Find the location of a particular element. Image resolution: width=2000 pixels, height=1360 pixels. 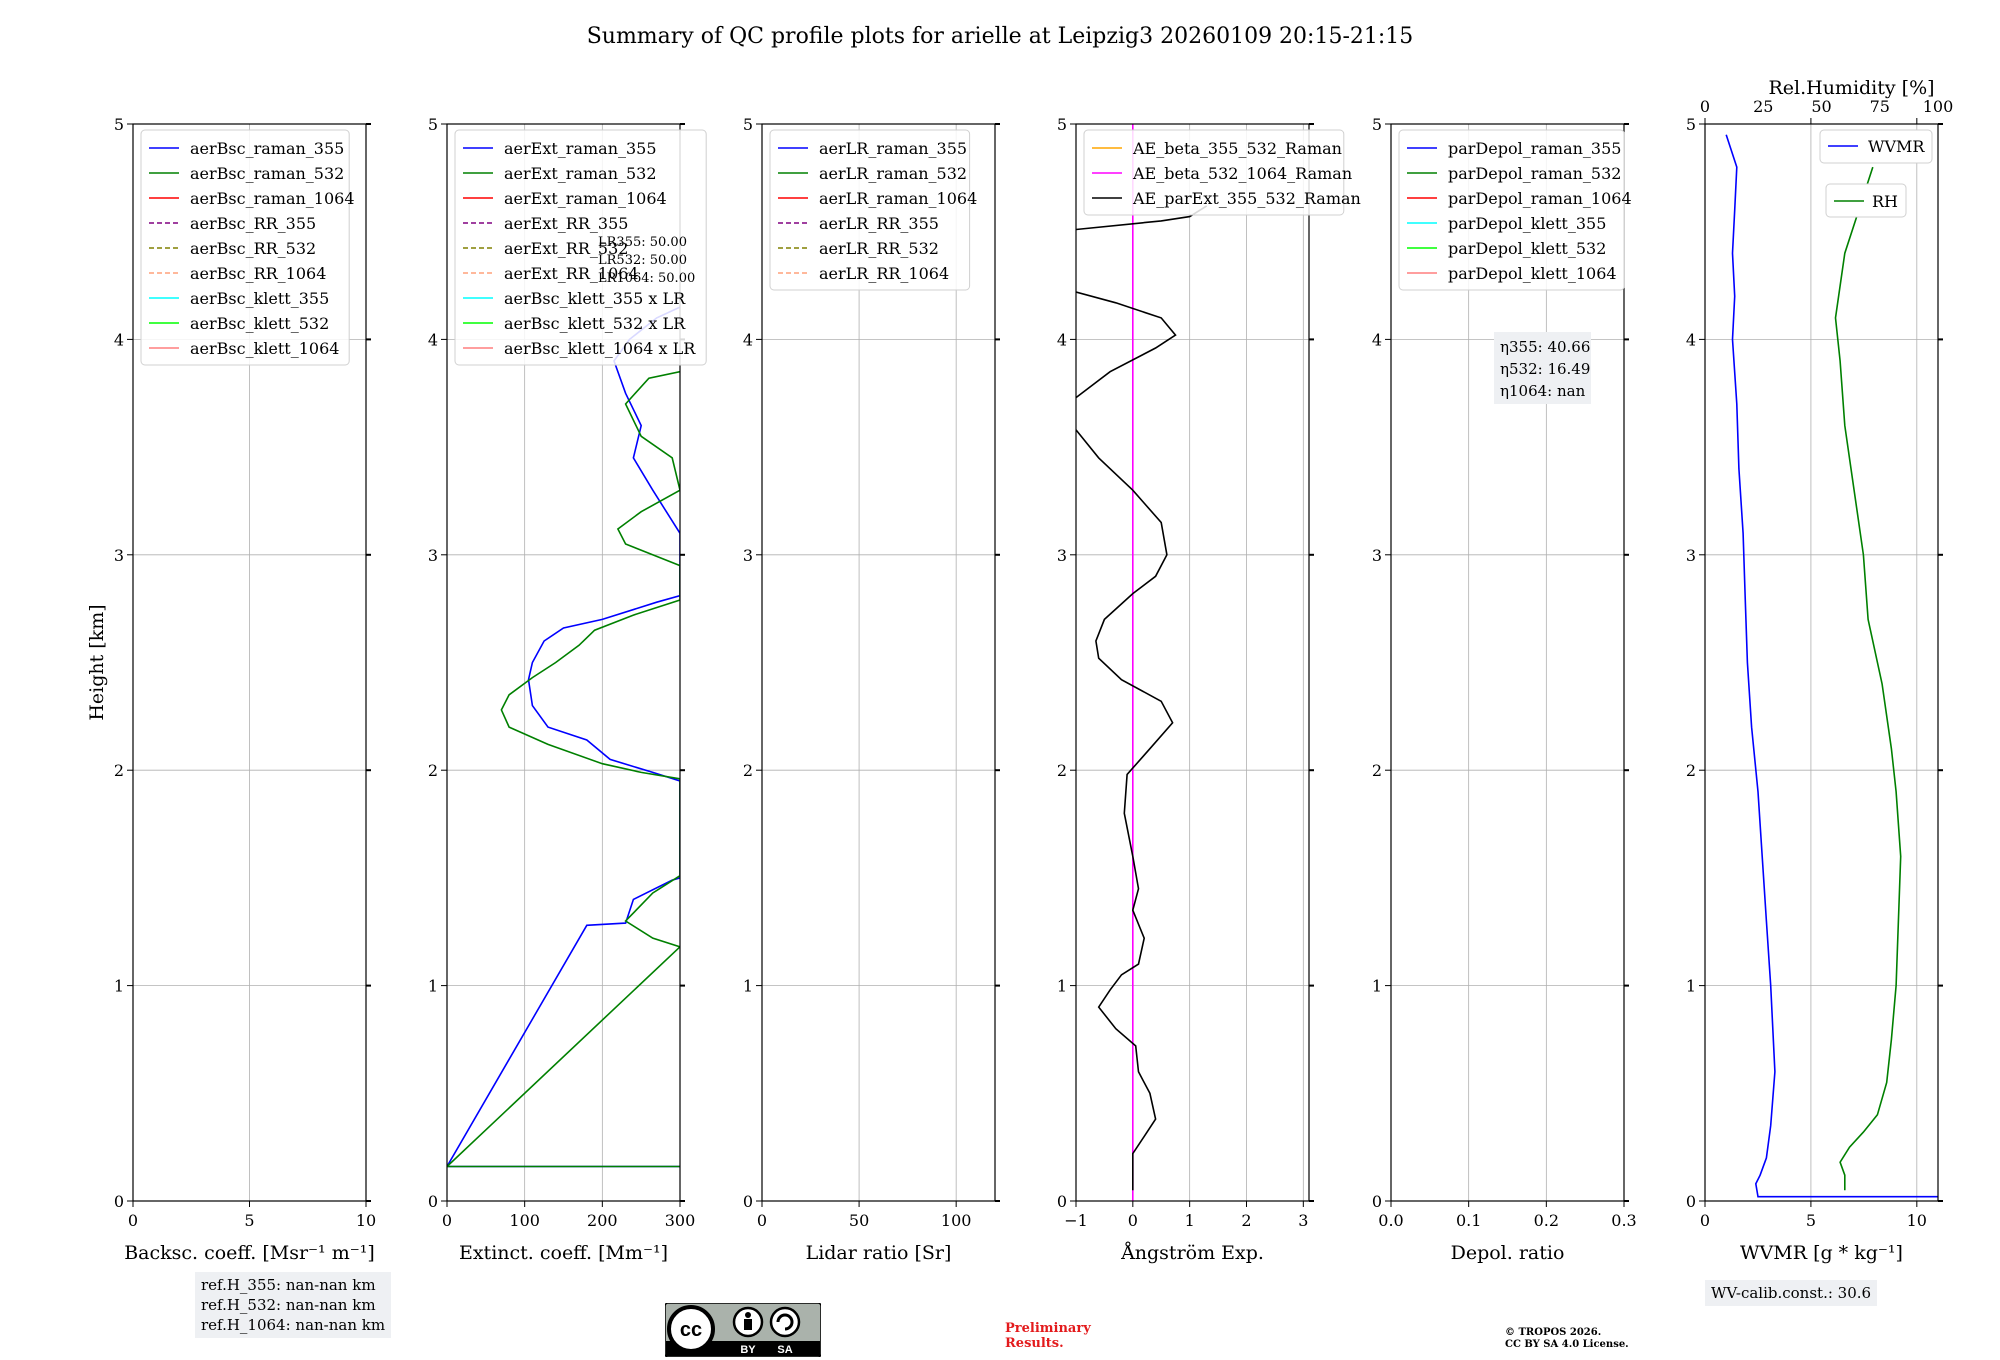

x-axis-label: Lidar ratio [Sr] is located at coordinates (879, 1253).